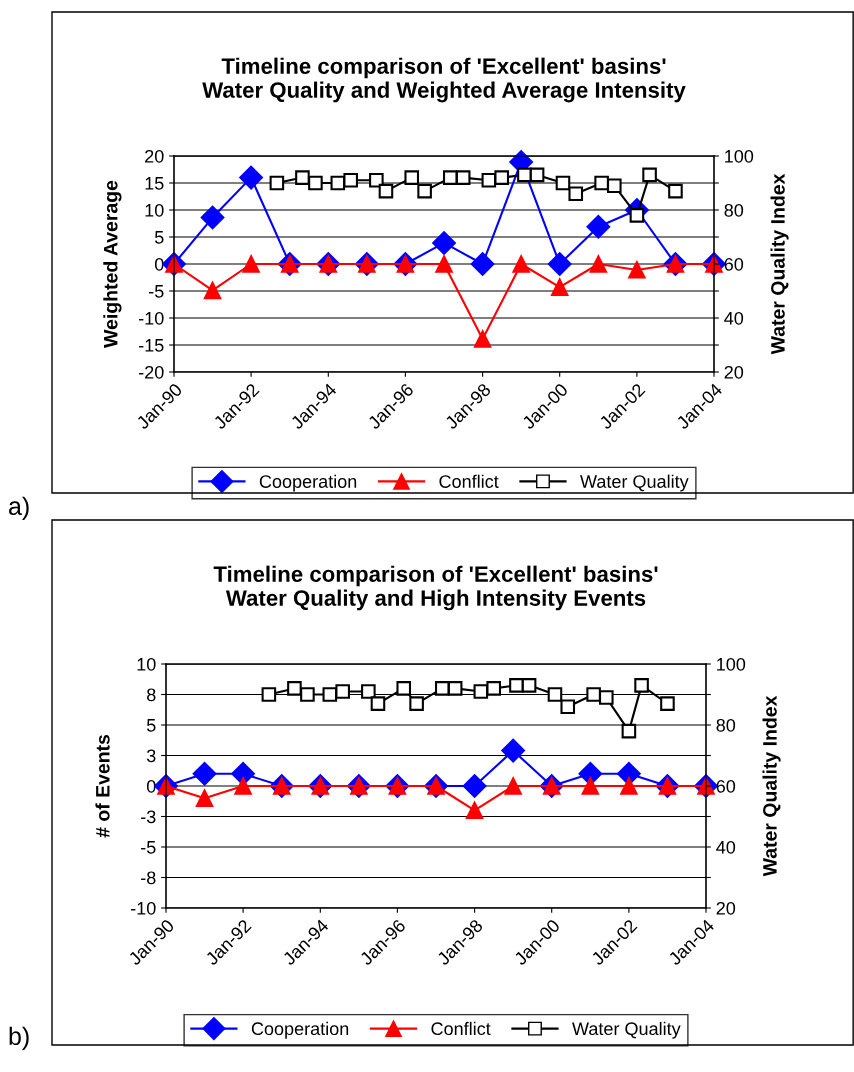 The width and height of the screenshot is (854, 1072). I want to click on text: a), so click(19, 508).